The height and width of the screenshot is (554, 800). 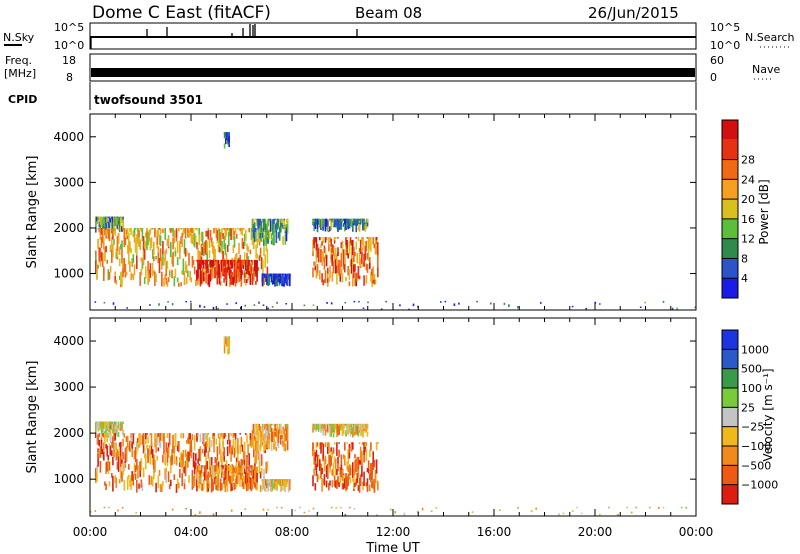 What do you see at coordinates (68, 387) in the screenshot?
I see `velocity-ytick-label: 3000` at bounding box center [68, 387].